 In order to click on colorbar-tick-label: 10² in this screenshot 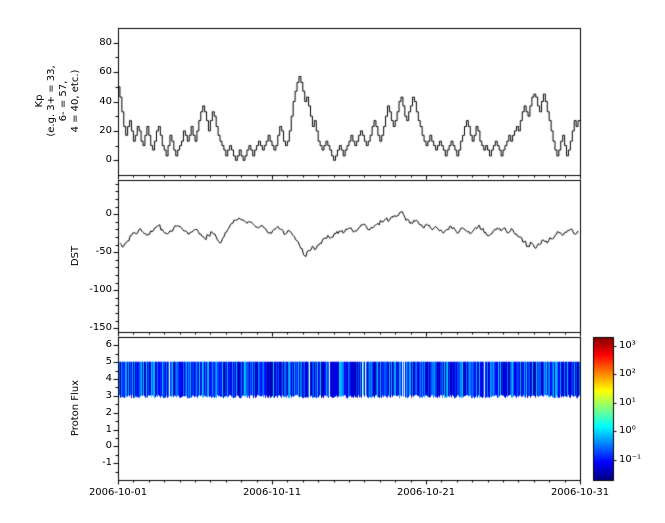, I will do `click(627, 373)`.